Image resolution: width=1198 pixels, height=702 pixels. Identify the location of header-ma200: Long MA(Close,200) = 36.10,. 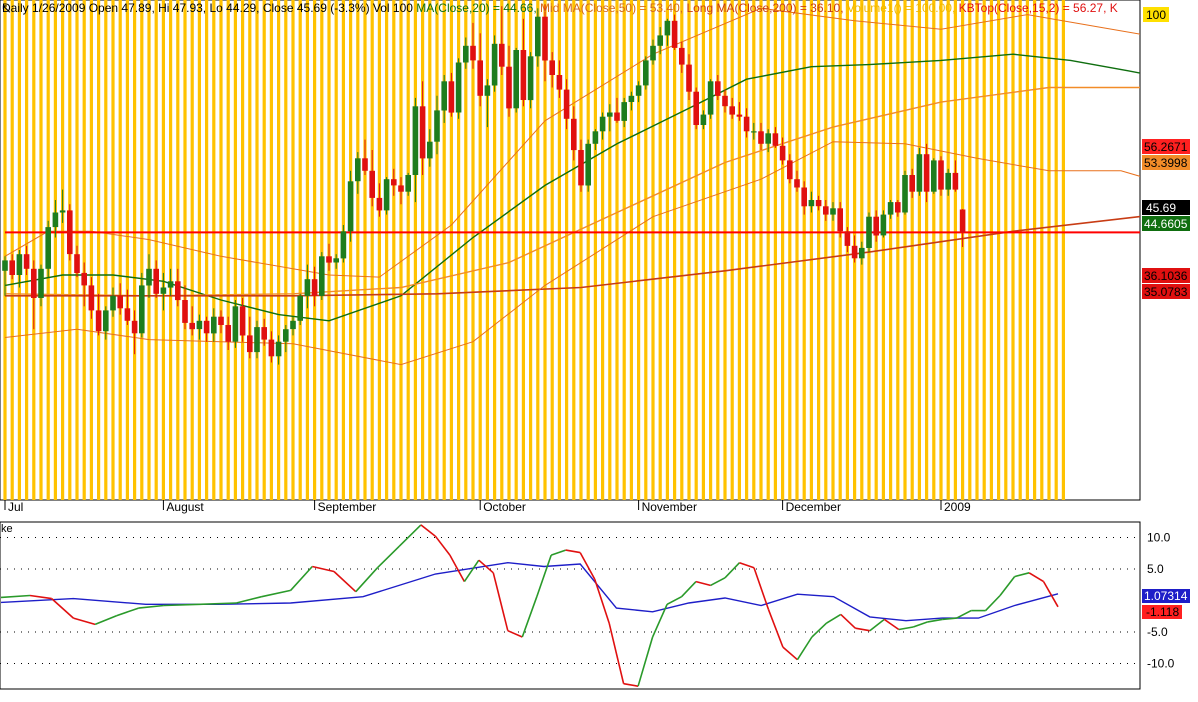
(764, 8).